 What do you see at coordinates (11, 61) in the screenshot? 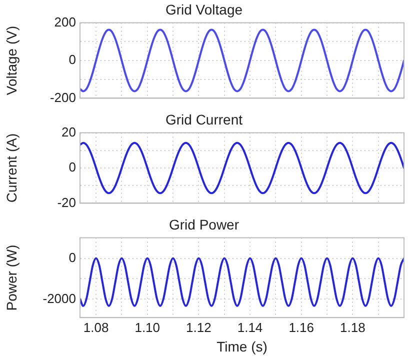
I see `y-axis-title: Voltage (V)` at bounding box center [11, 61].